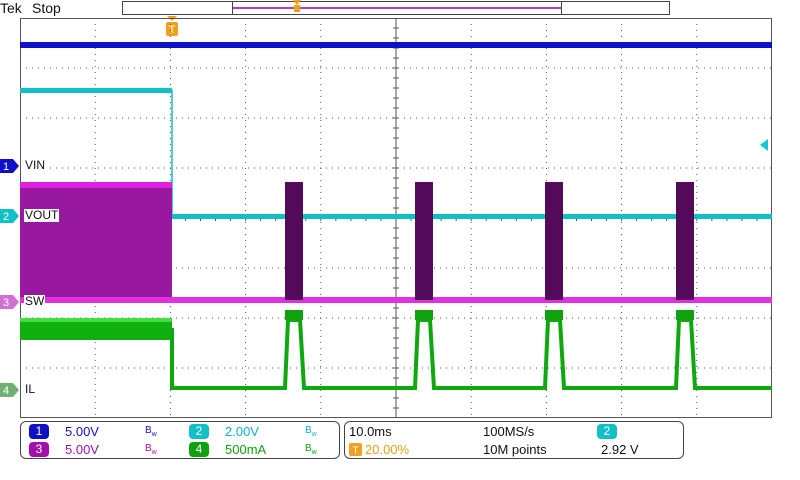 The width and height of the screenshot is (800, 480). What do you see at coordinates (10, 166) in the screenshot?
I see `ch1-marker-icon: 1` at bounding box center [10, 166].